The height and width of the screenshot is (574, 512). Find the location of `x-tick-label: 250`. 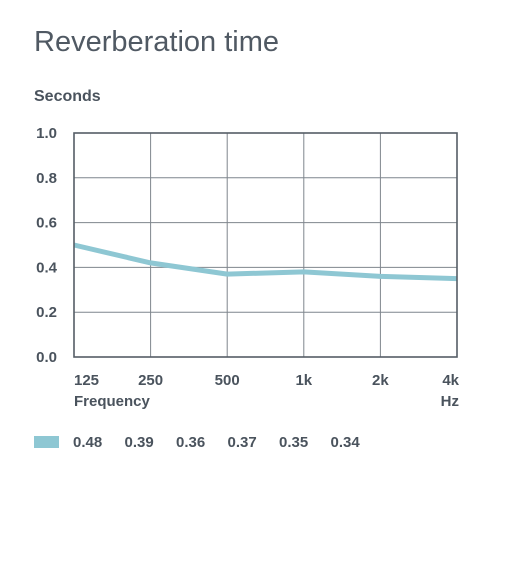

x-tick-label: 250 is located at coordinates (150, 380).